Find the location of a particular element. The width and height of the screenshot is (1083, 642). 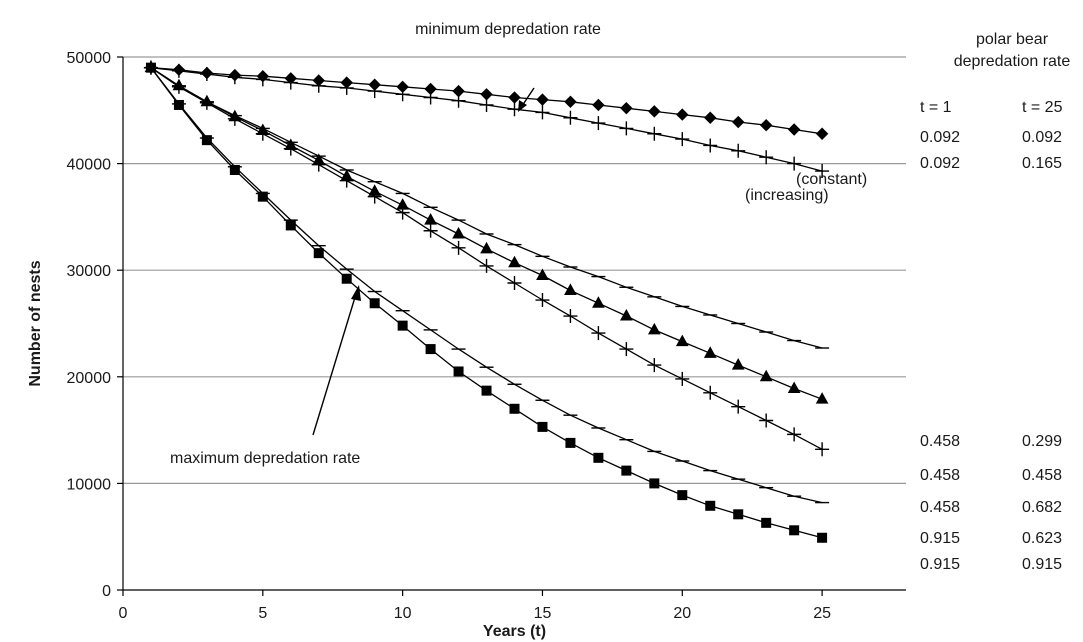

rate-table-title-line2: depredation rate is located at coordinates (1012, 61).